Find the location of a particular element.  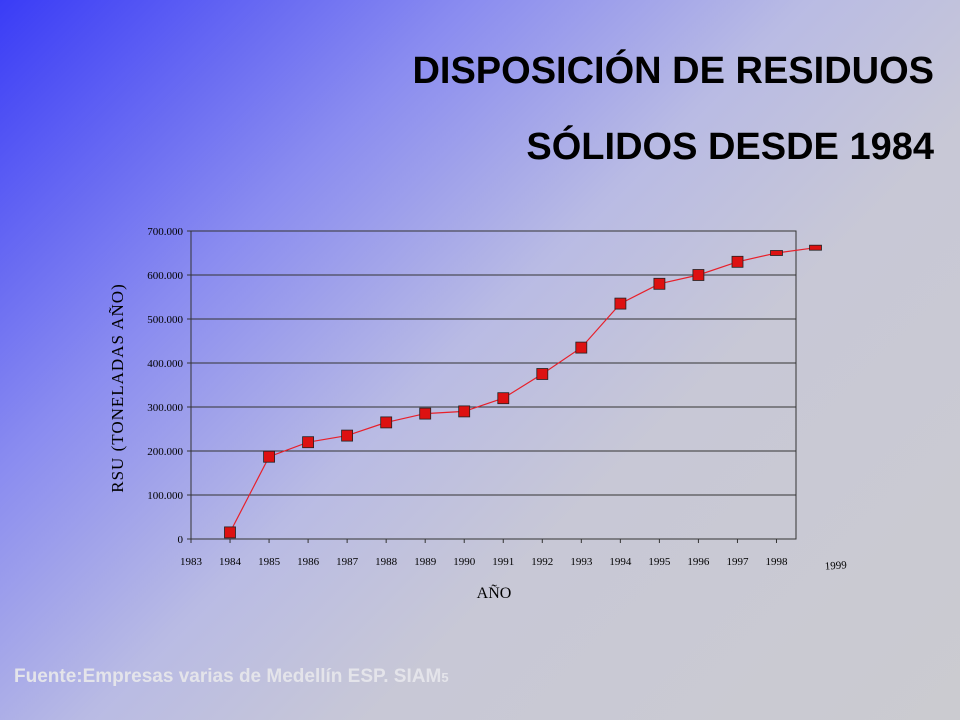

data-point-1991 is located at coordinates (503, 398).